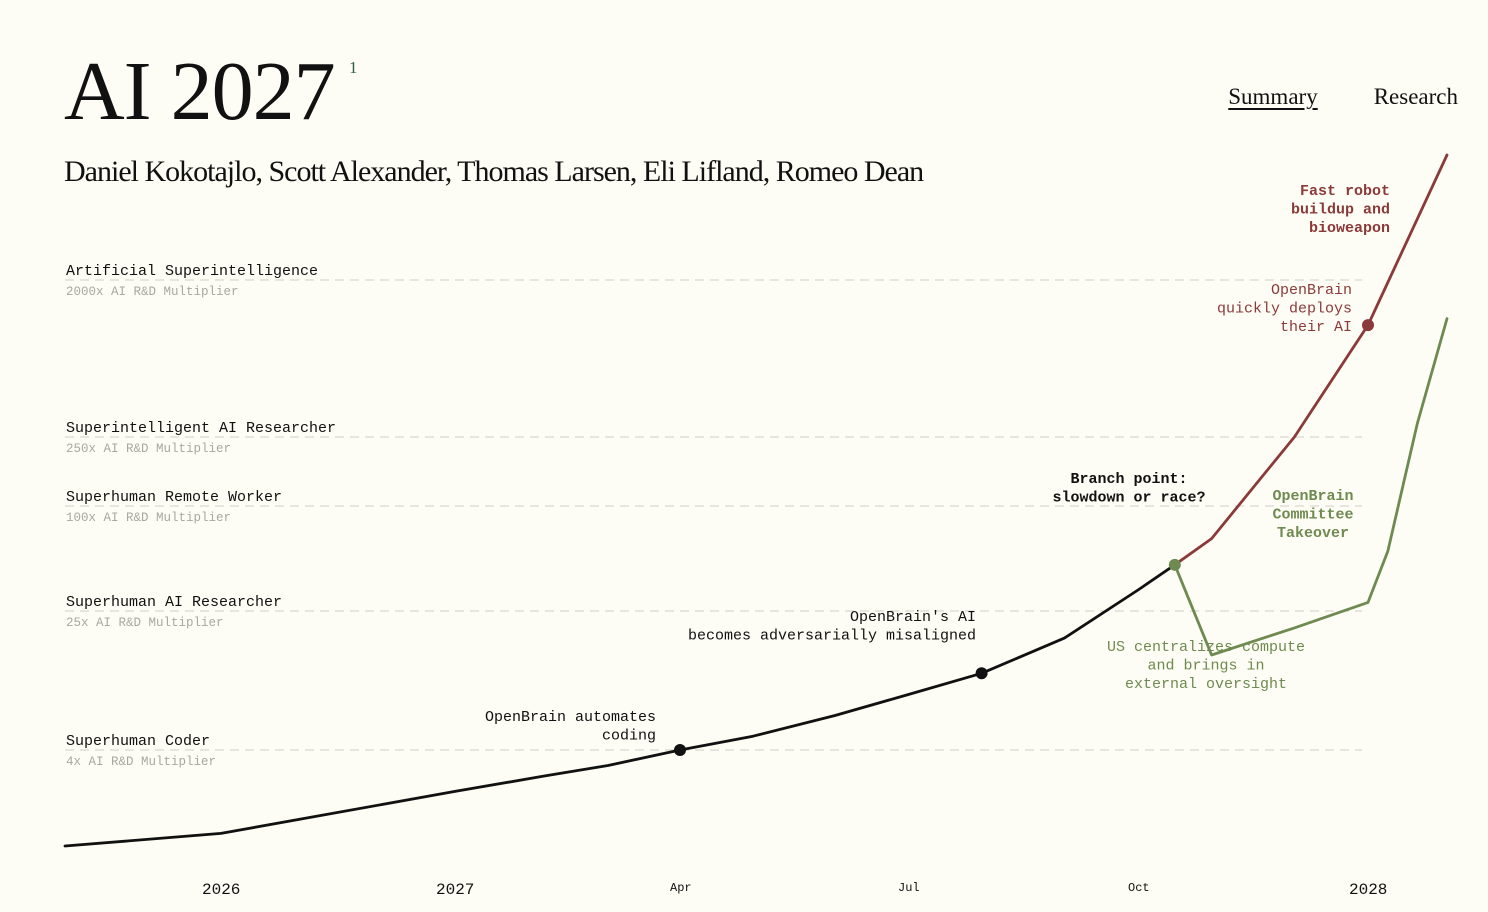  Describe the element at coordinates (221, 890) in the screenshot. I see `x-tick-year: 2026` at that location.